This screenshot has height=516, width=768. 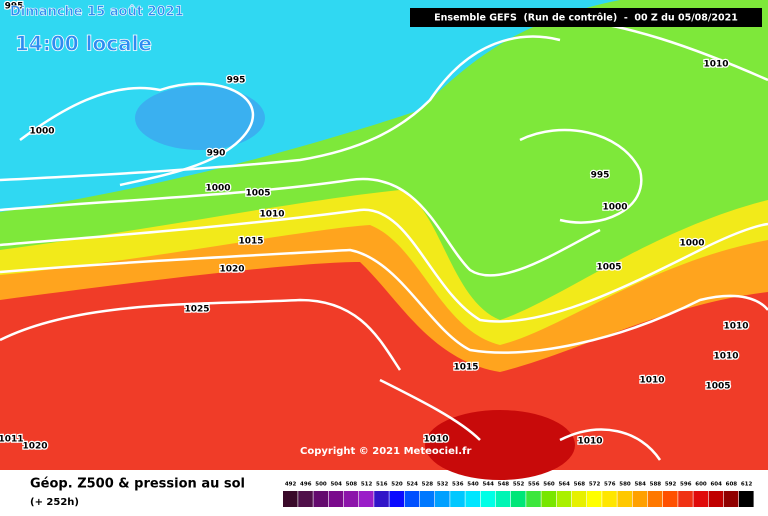 What do you see at coordinates (412, 485) in the screenshot?
I see `legend-label: 524` at bounding box center [412, 485].